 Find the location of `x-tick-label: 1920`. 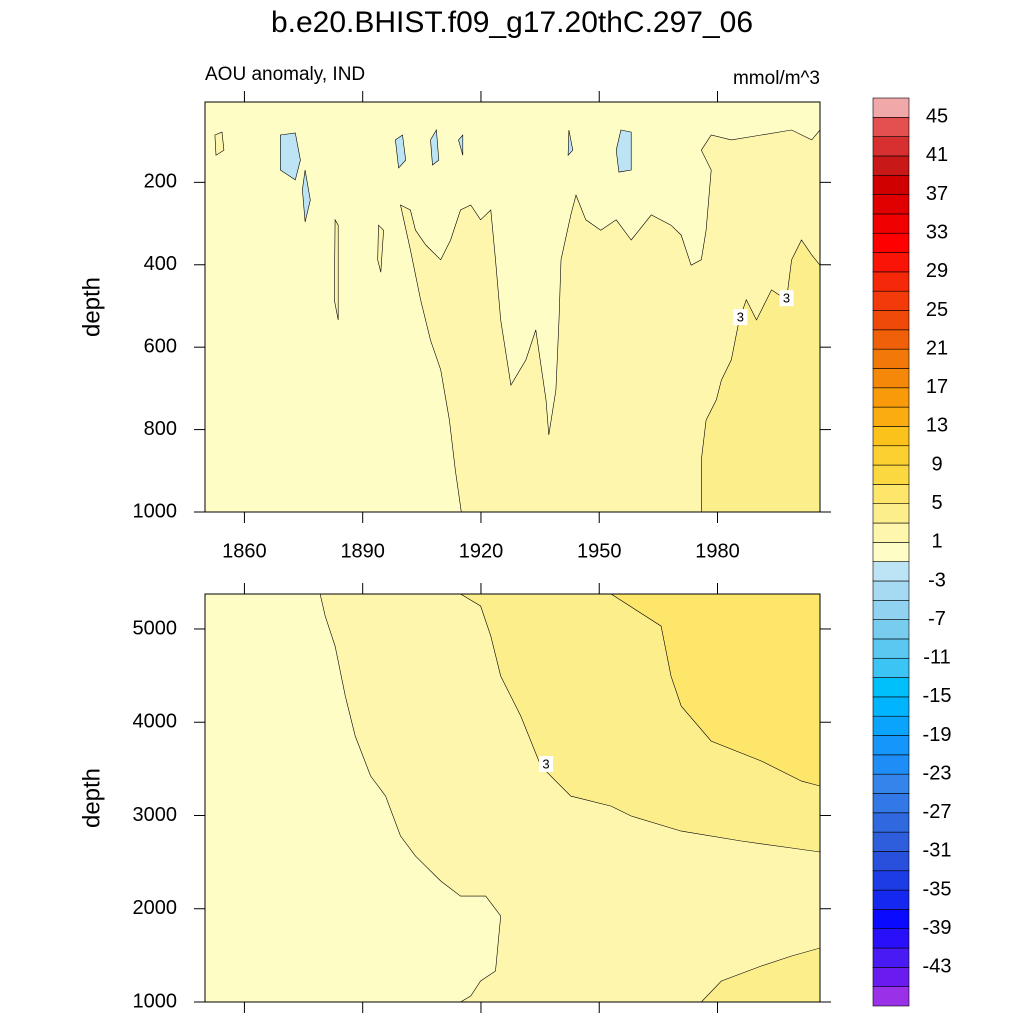

x-tick-label: 1920 is located at coordinates (481, 551).